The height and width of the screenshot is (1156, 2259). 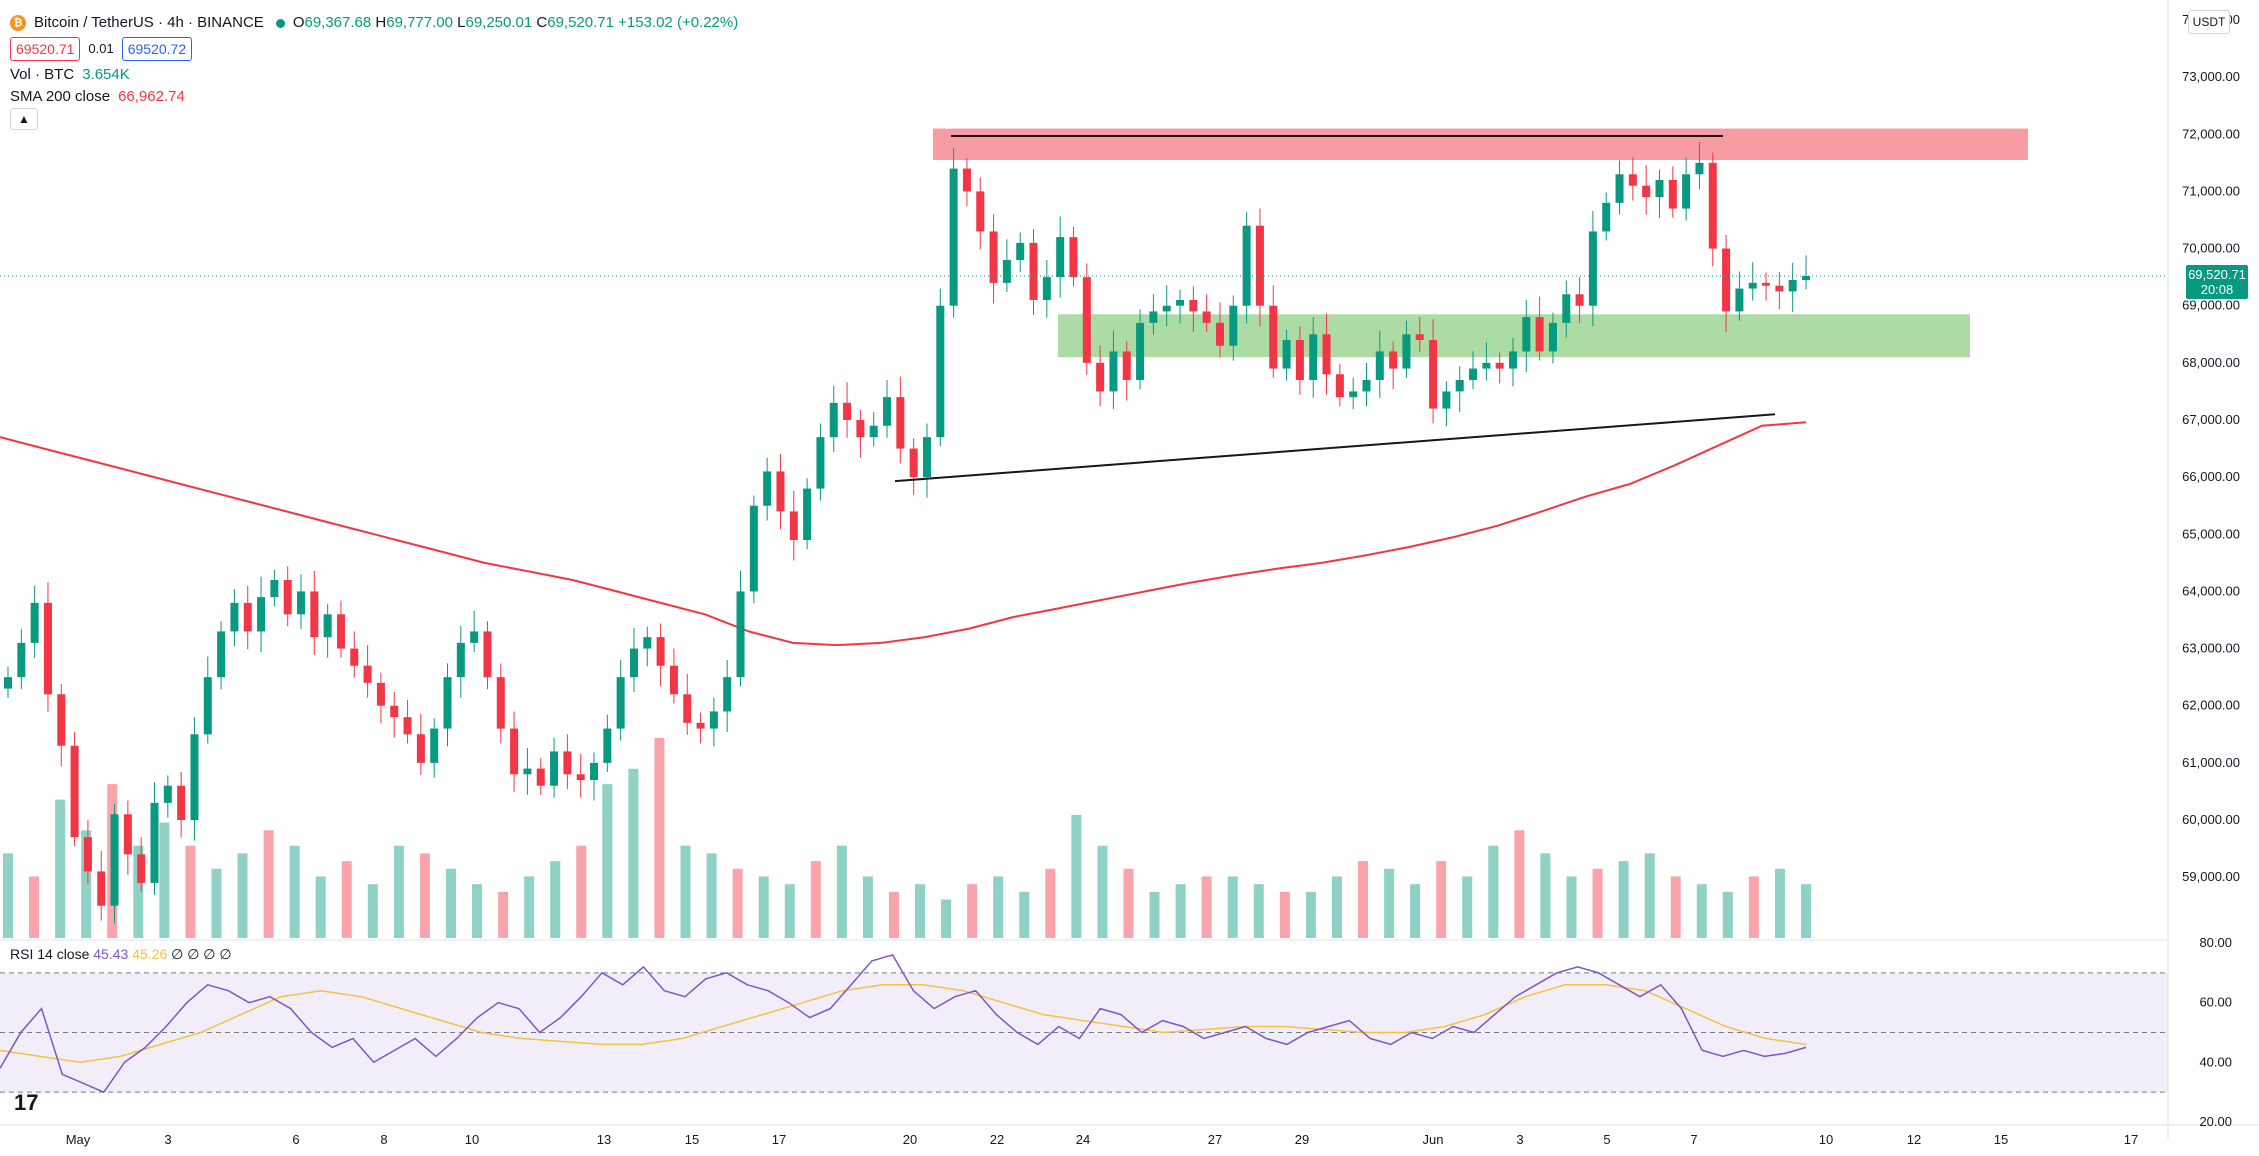 What do you see at coordinates (149, 22) in the screenshot?
I see `symbol-title: Bitcoin / TetherUS · 4h · BINANCE` at bounding box center [149, 22].